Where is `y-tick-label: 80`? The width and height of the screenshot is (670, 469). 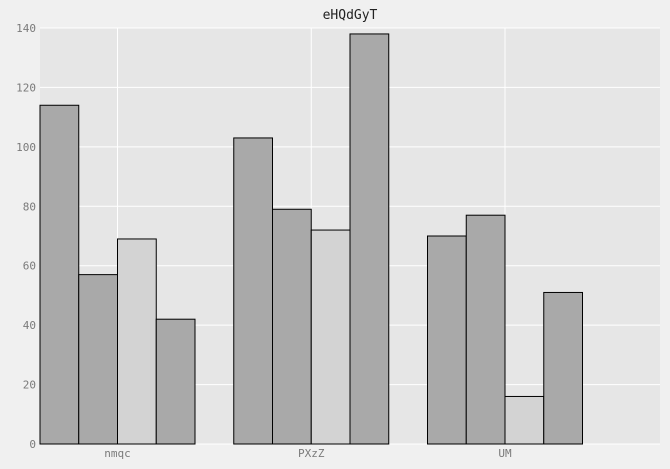
y-tick-label: 80 is located at coordinates (29, 206).